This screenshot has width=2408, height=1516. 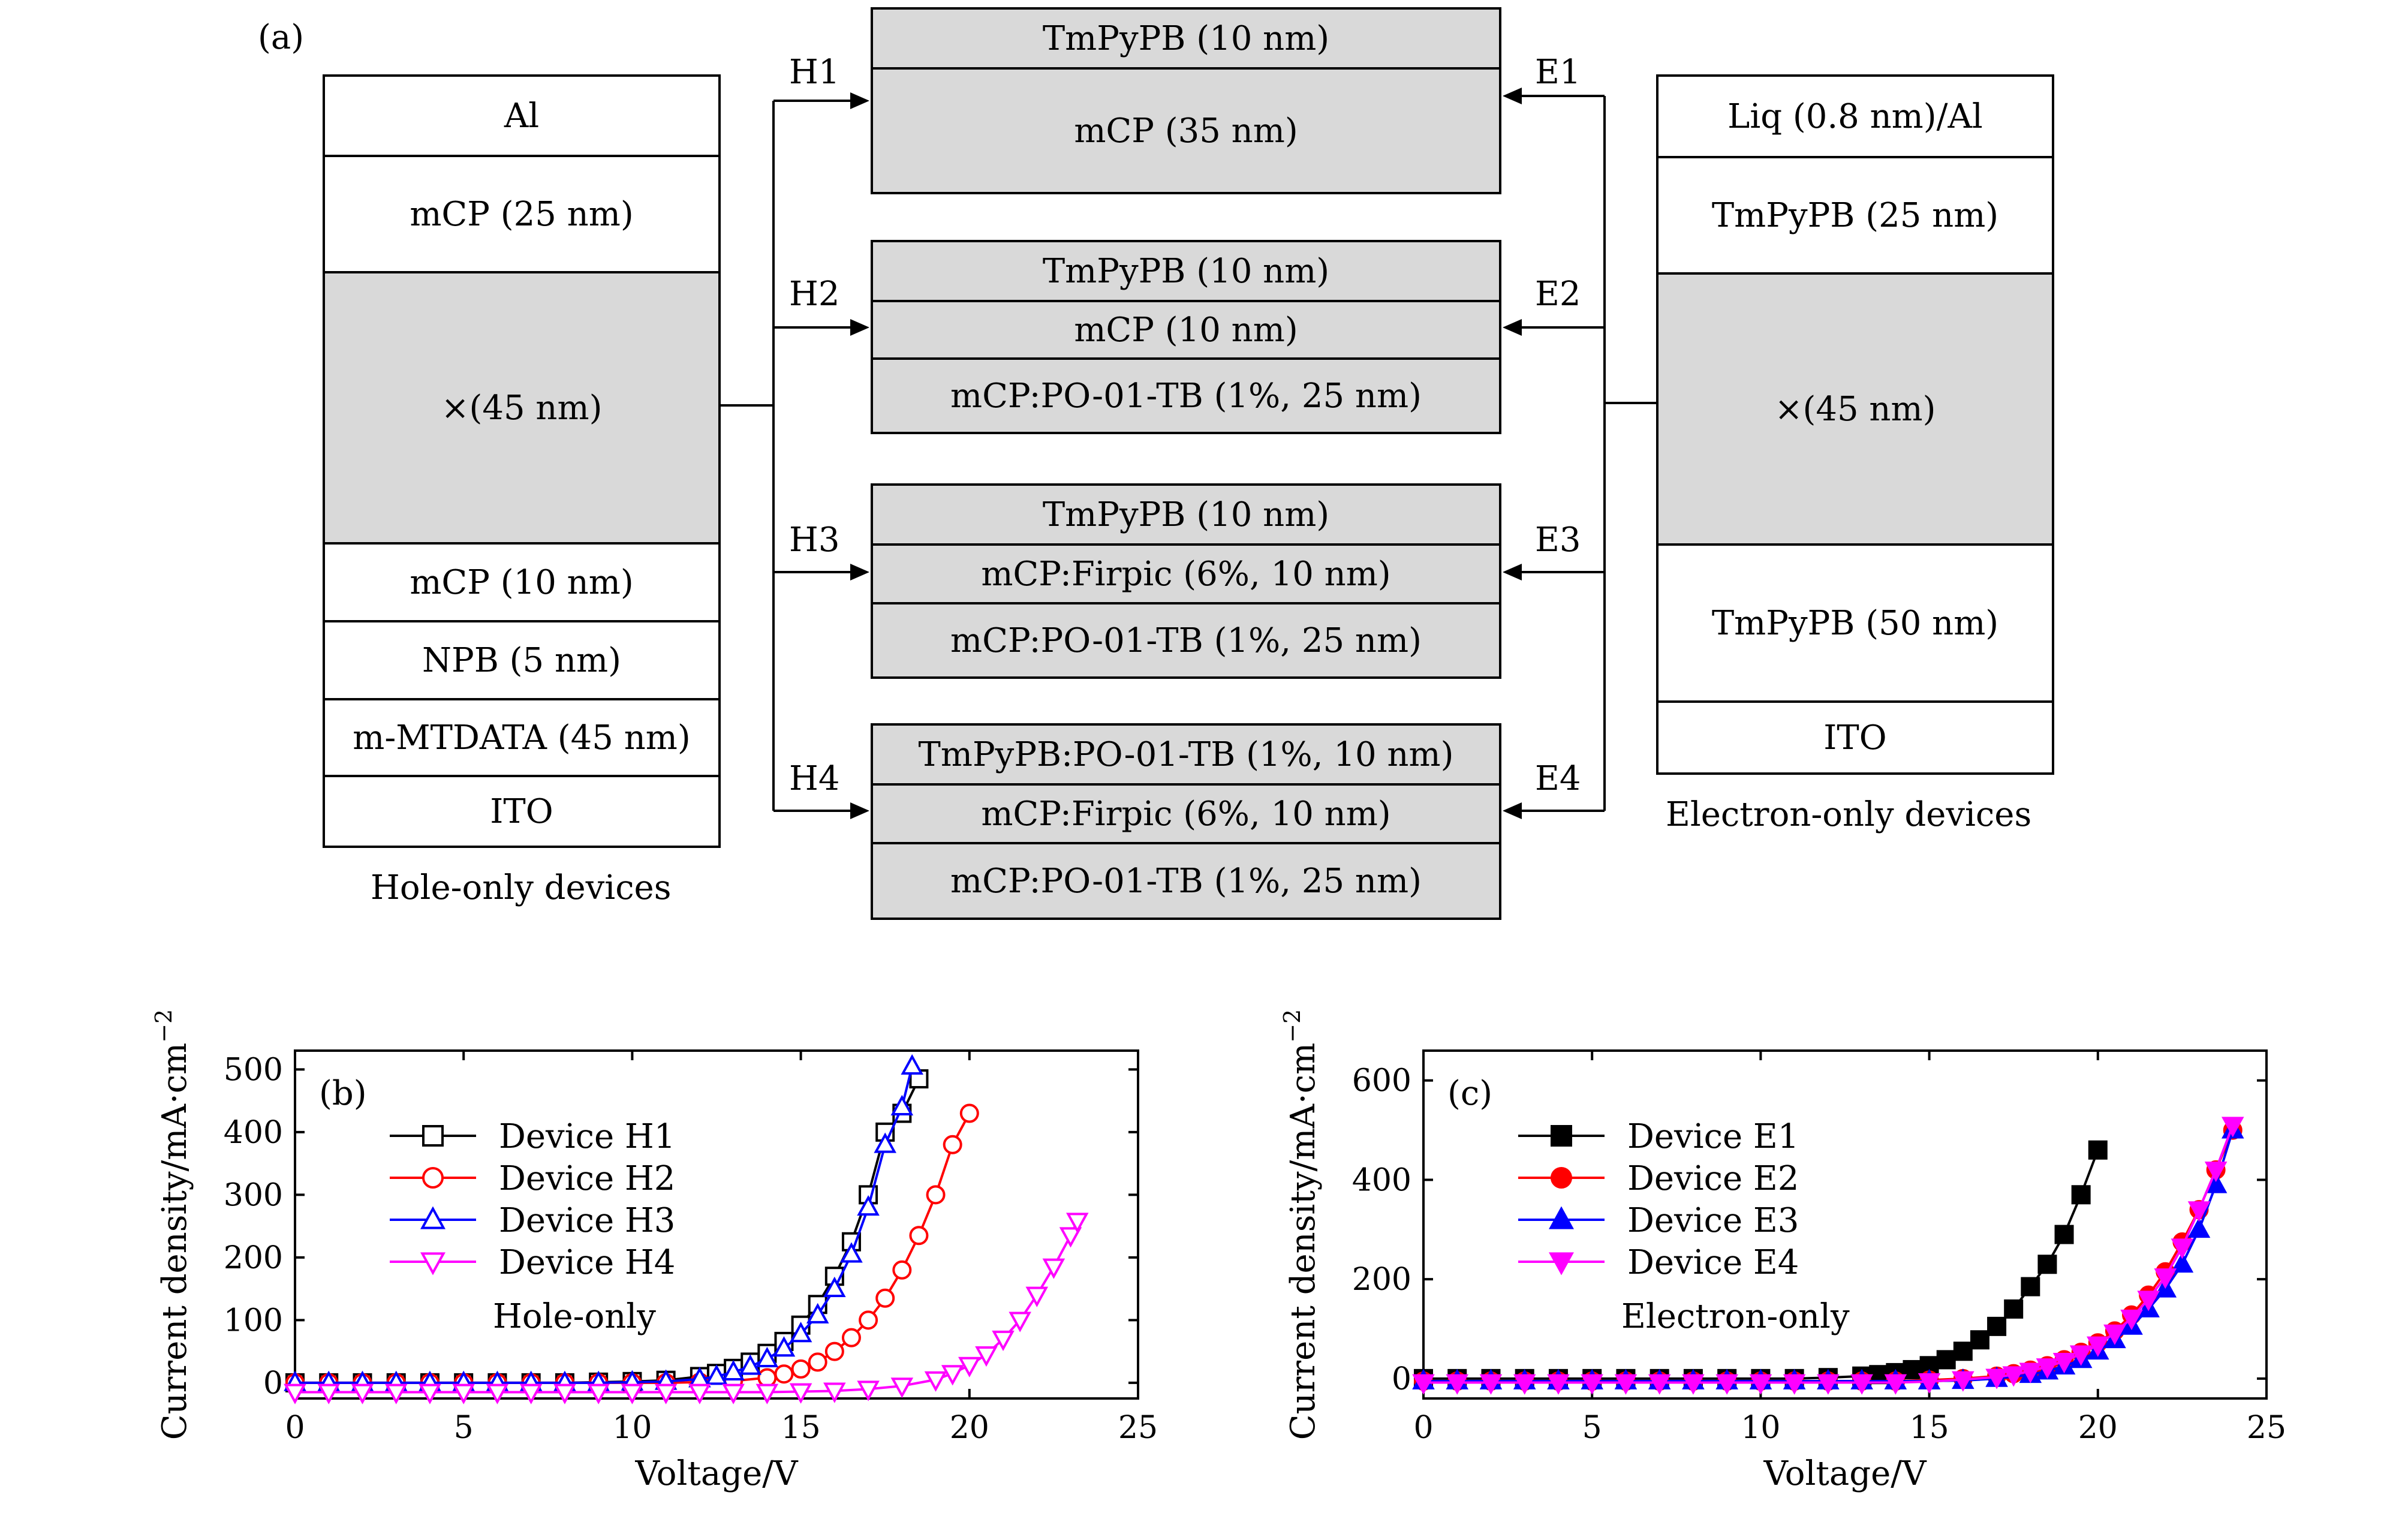 What do you see at coordinates (815, 778) in the screenshot?
I see `label-h4: H4` at bounding box center [815, 778].